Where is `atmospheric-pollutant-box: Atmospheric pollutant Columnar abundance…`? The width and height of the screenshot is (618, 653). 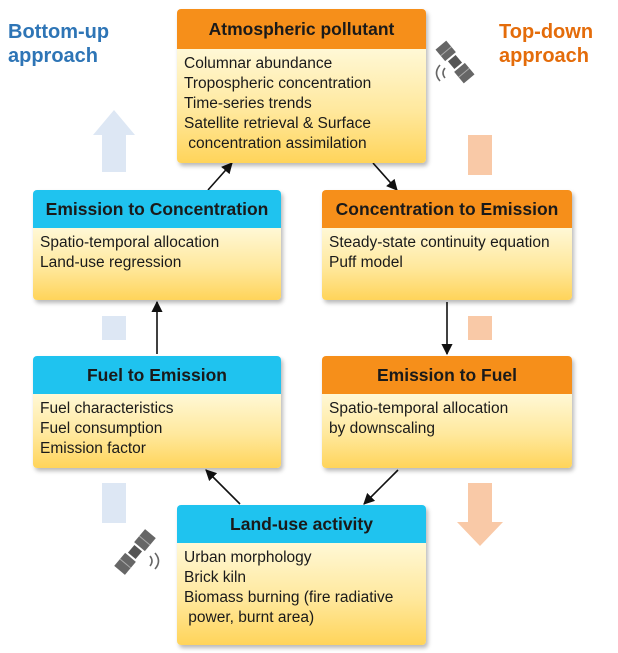
atmospheric-pollutant-box: Atmospheric pollutant Columnar abundance… is located at coordinates (301, 86).